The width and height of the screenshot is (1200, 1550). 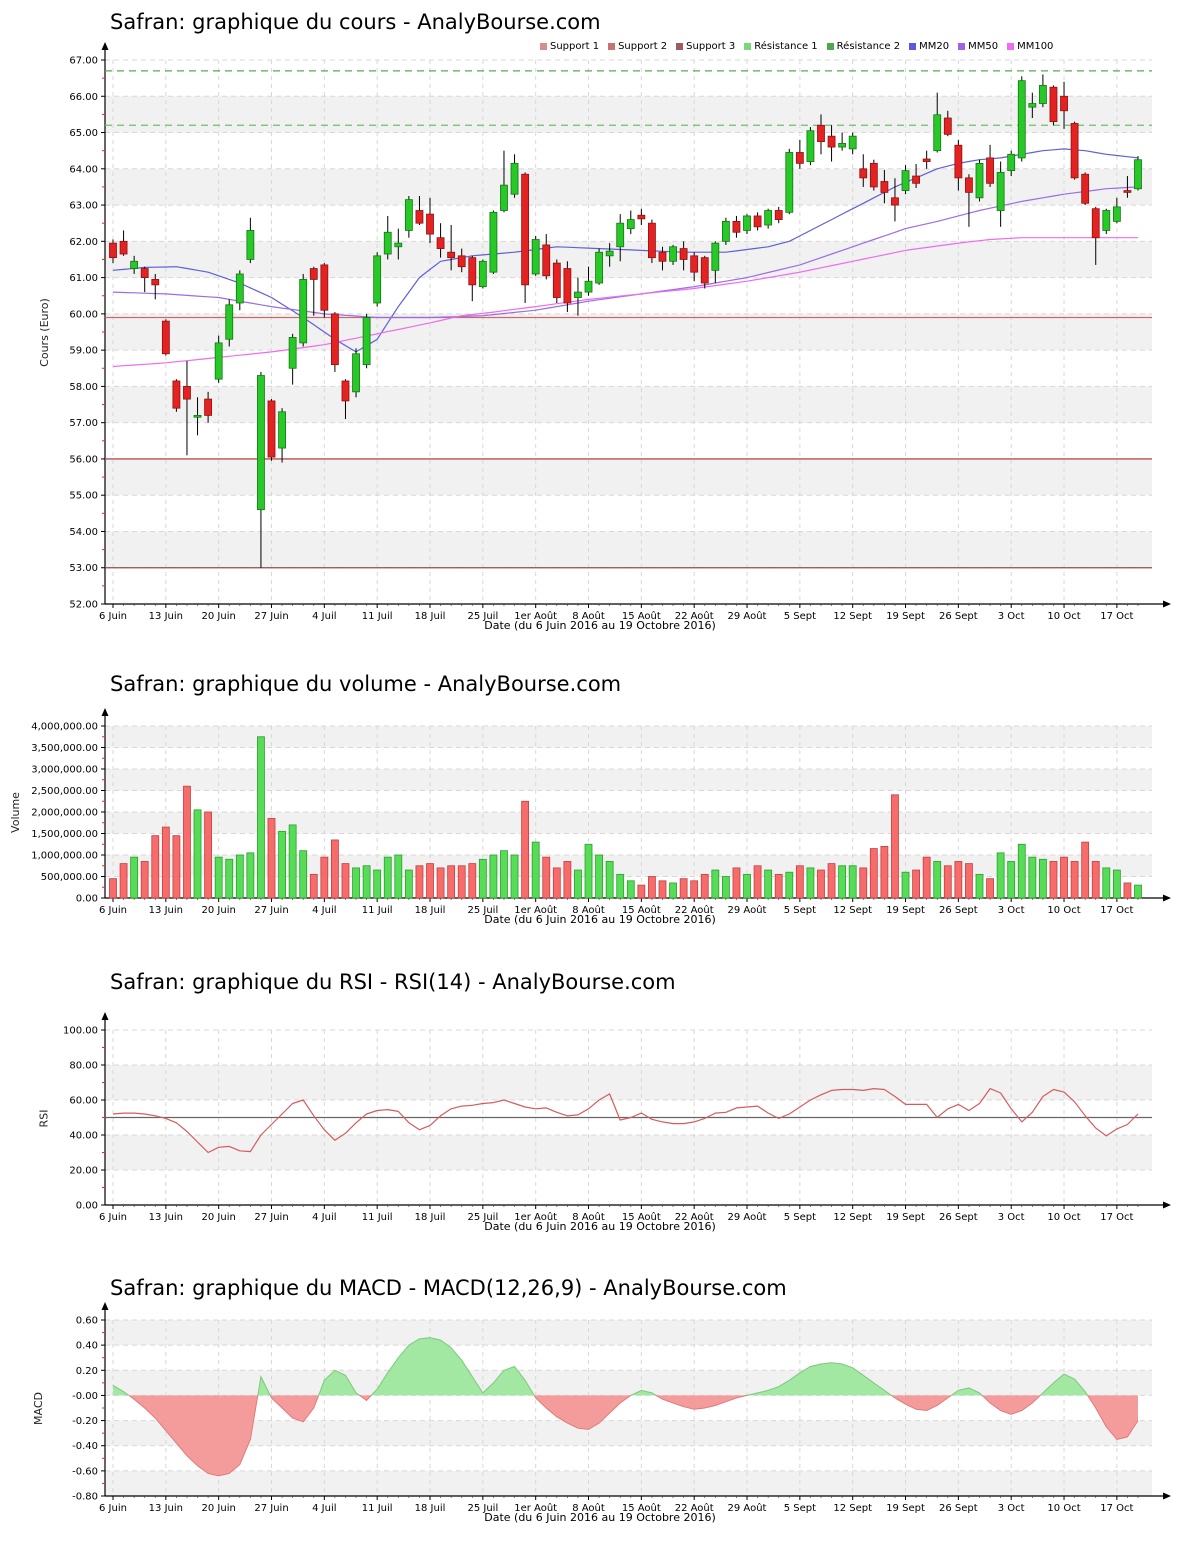 I want to click on svg-text: -0.60, so click(x=85, y=1471).